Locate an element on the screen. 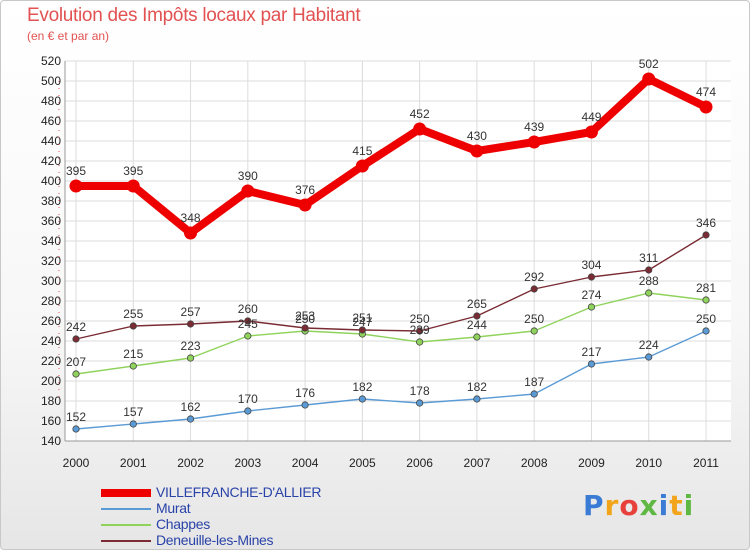 The height and width of the screenshot is (550, 750). data-label: 292 is located at coordinates (534, 277).